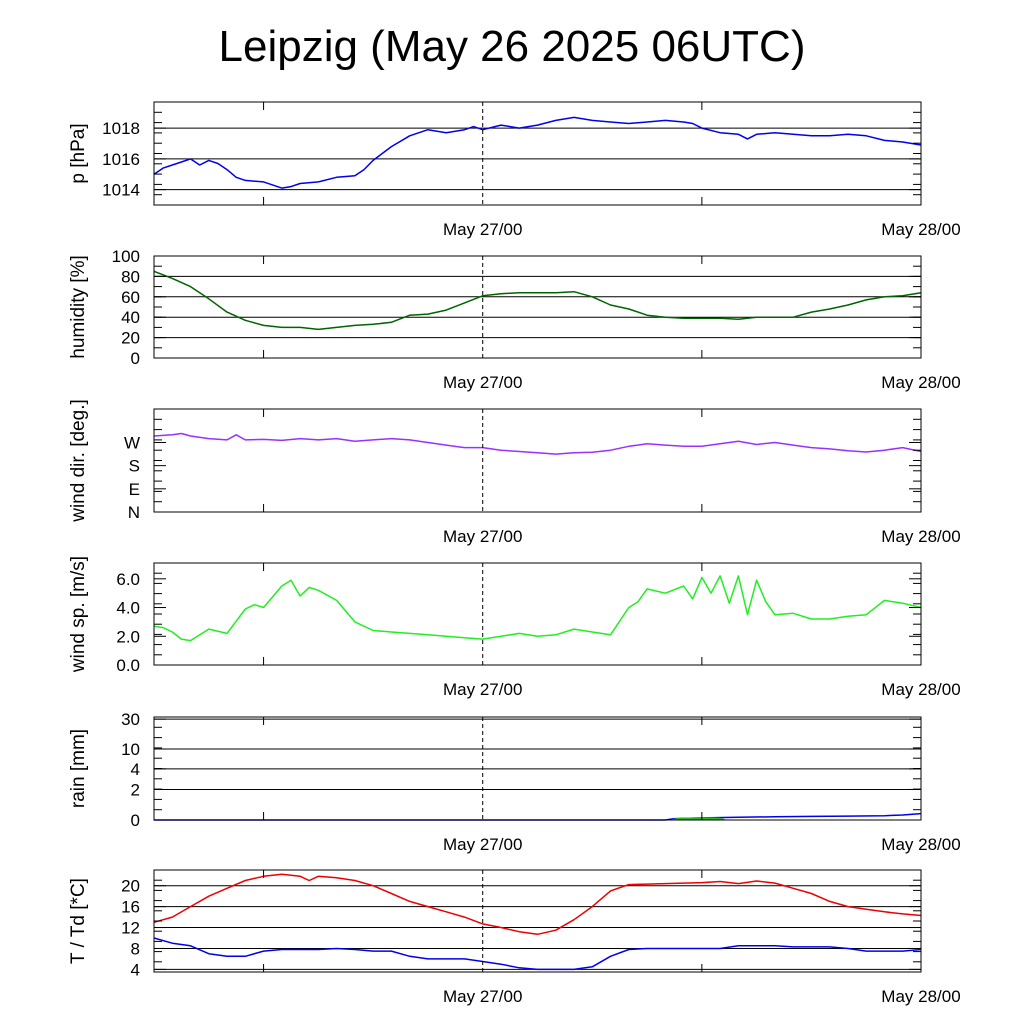 This screenshot has width=1024, height=1024. What do you see at coordinates (537, 443) in the screenshot?
I see `series-wind_dir` at bounding box center [537, 443].